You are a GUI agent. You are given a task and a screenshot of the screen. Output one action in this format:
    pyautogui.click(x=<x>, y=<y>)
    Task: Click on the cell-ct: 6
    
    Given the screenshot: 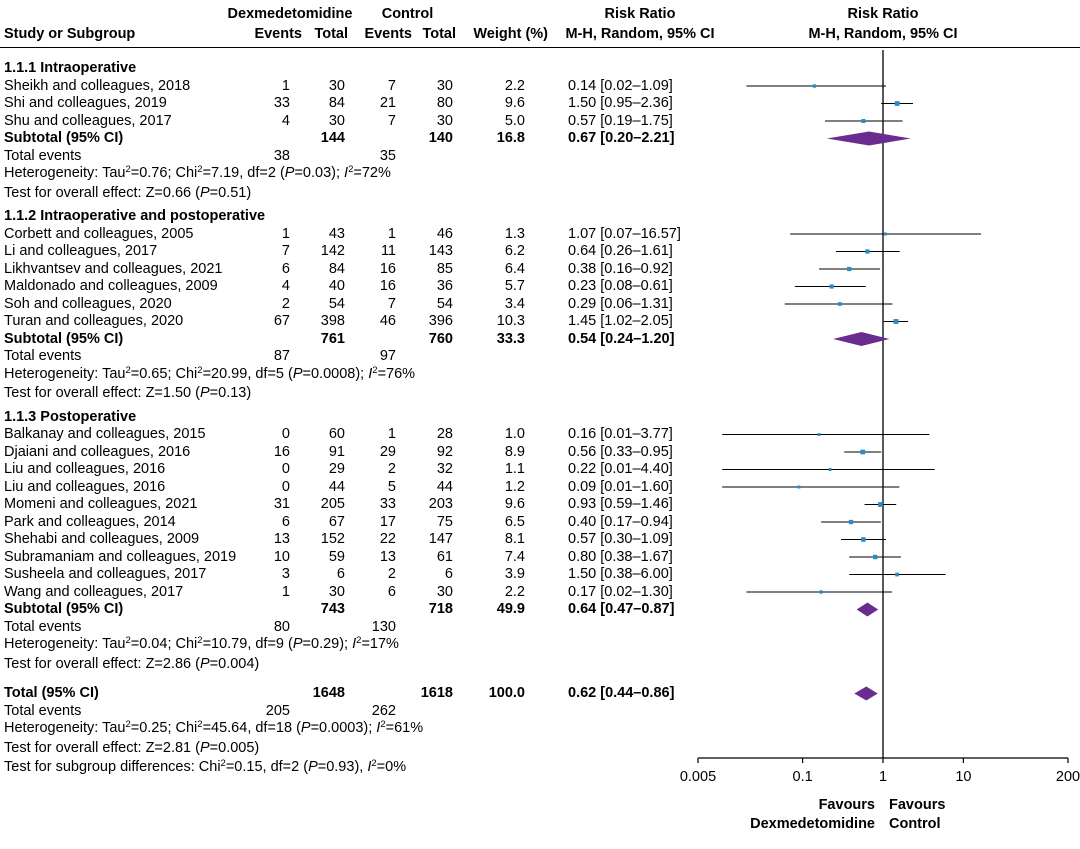 What is the action you would take?
    pyautogui.click(x=448, y=574)
    